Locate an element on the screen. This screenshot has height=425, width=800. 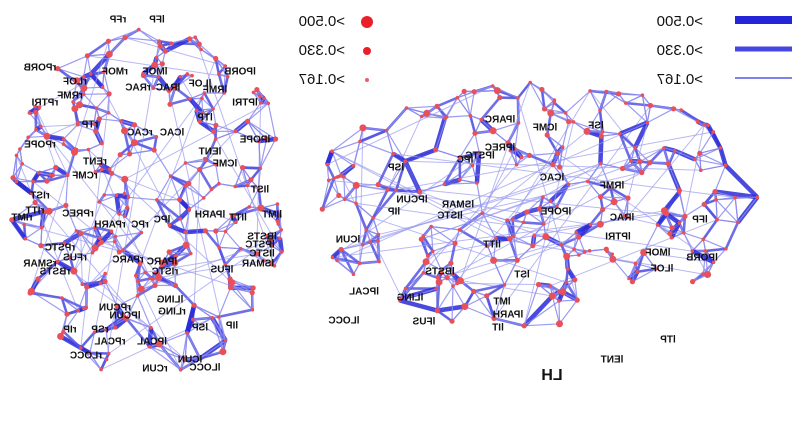
axial-label: lITT is located at coordinates (238, 218).